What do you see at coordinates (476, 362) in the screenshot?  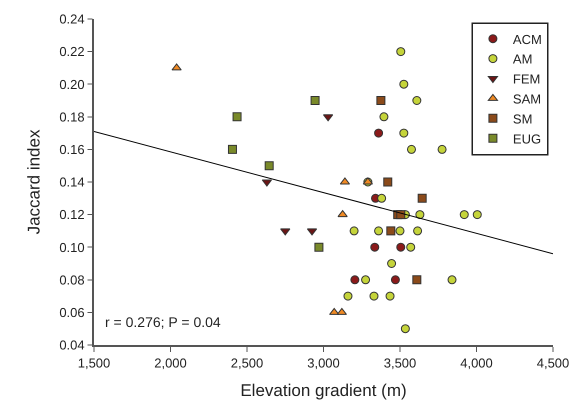 I see `x-tick-label: 4,000` at bounding box center [476, 362].